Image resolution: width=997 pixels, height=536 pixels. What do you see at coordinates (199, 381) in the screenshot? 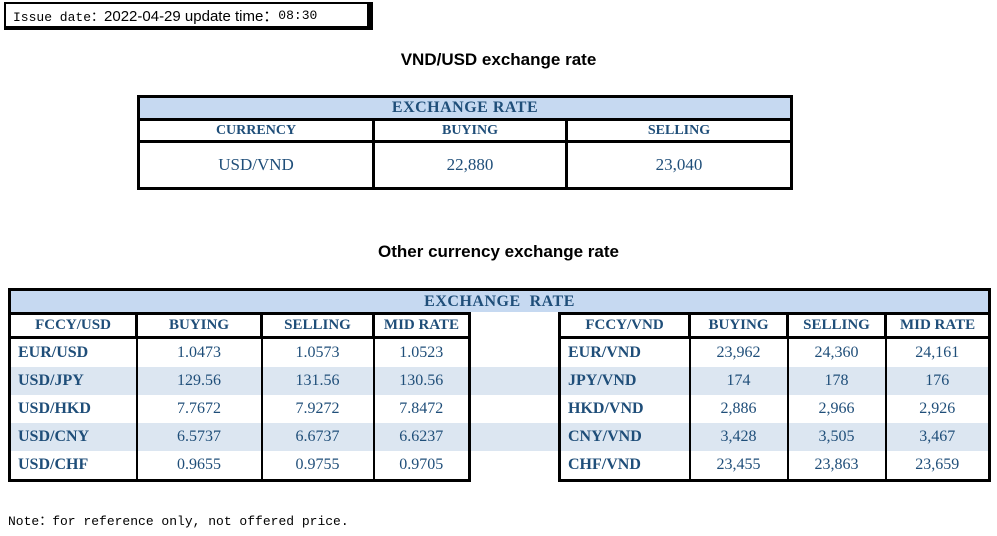
I see `rate-cell: 129.56` at bounding box center [199, 381].